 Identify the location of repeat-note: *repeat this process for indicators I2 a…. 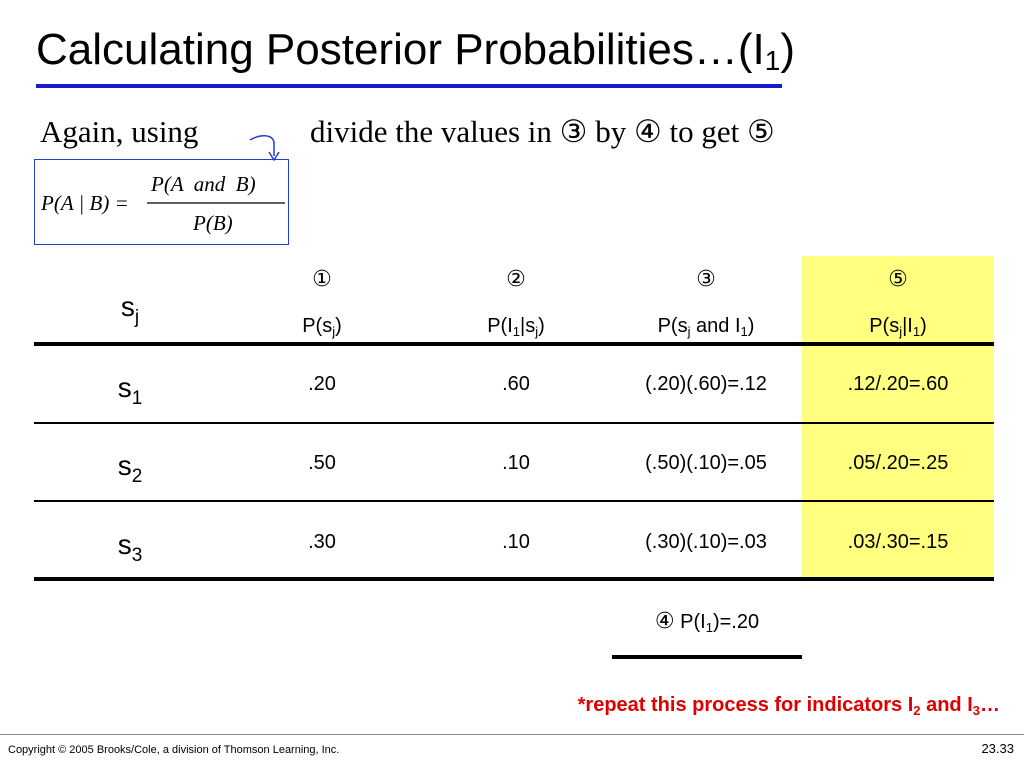
(788, 706).